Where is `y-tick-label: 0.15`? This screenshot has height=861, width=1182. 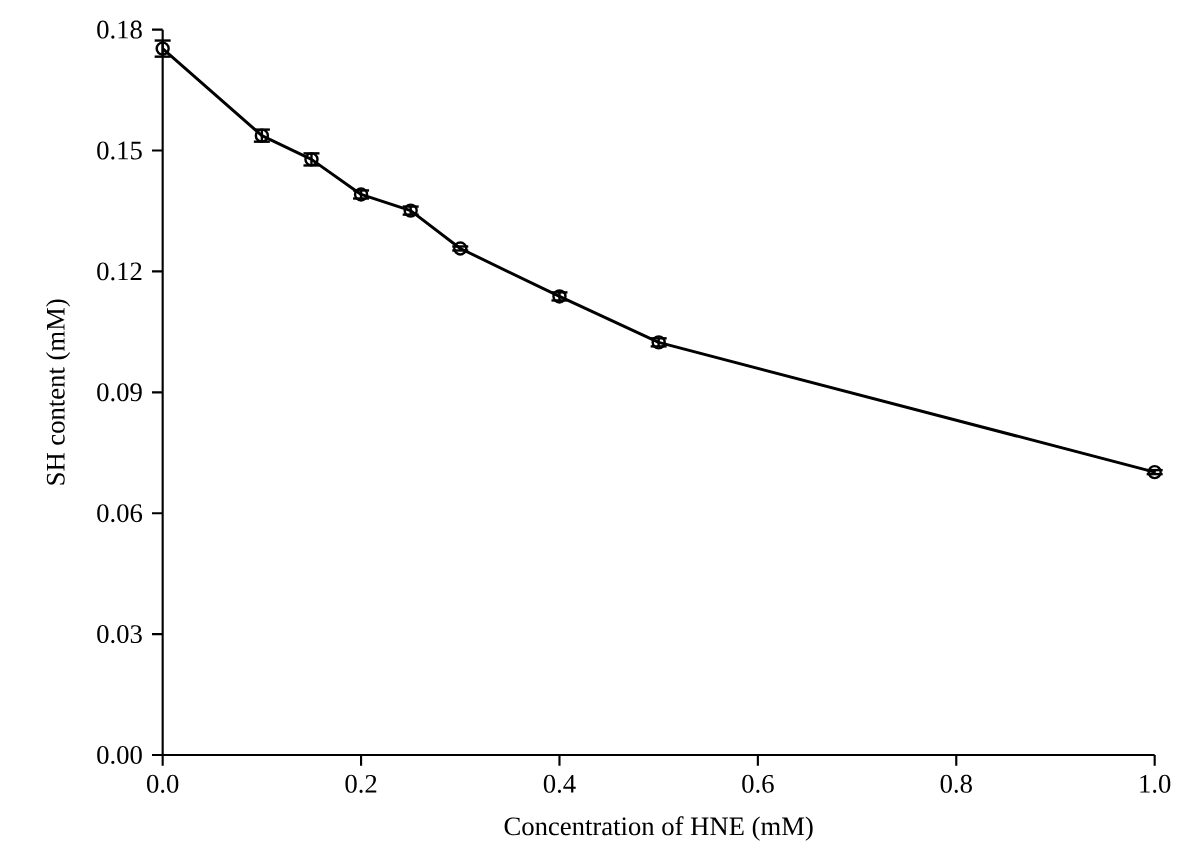 y-tick-label: 0.15 is located at coordinates (119, 150).